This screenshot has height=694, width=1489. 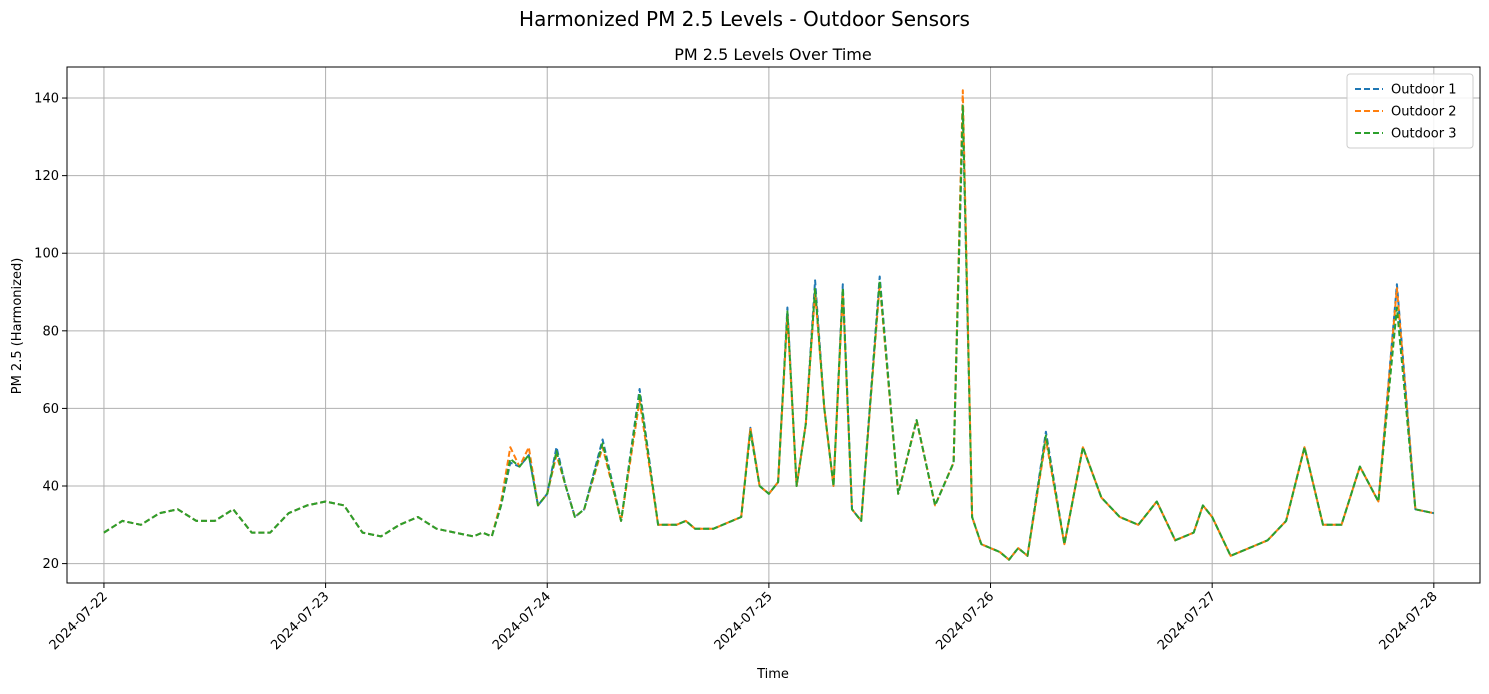 What do you see at coordinates (300, 621) in the screenshot?
I see `x-tick-label: 2024-07-23` at bounding box center [300, 621].